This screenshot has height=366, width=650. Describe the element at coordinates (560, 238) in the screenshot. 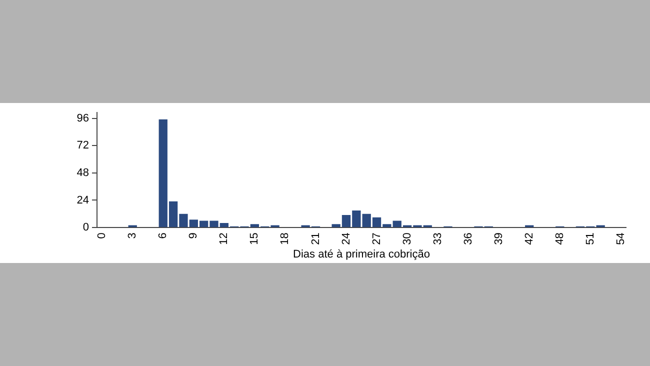

I see `x-tick-label: 48` at that location.